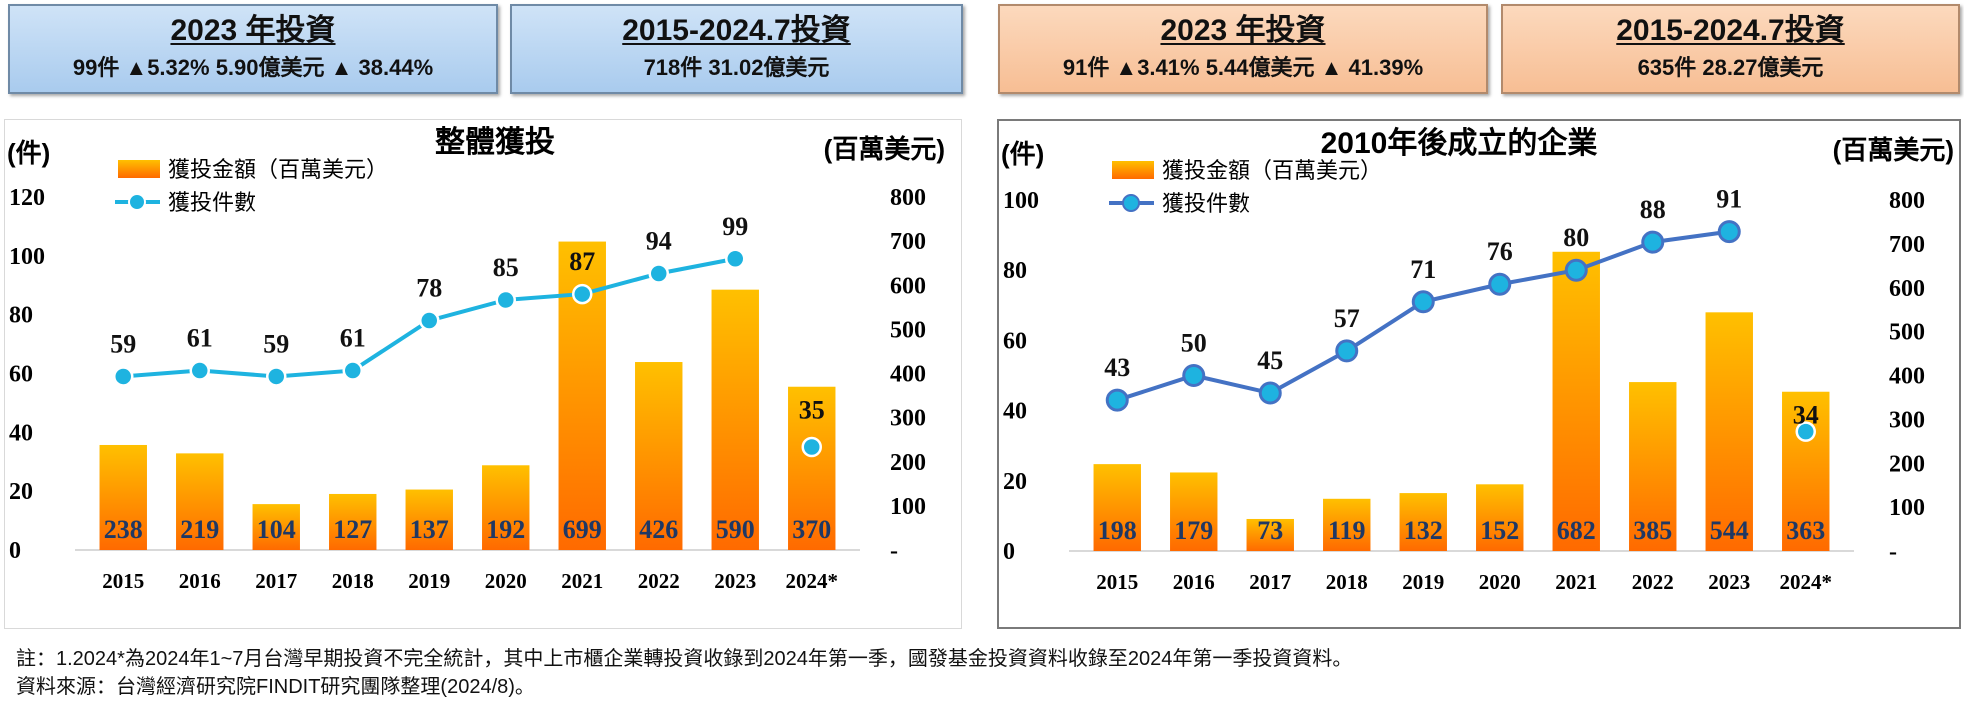 Image resolution: width=1964 pixels, height=721 pixels. Describe the element at coordinates (139, 169) in the screenshot. I see `legend-bar-swatch` at that location.